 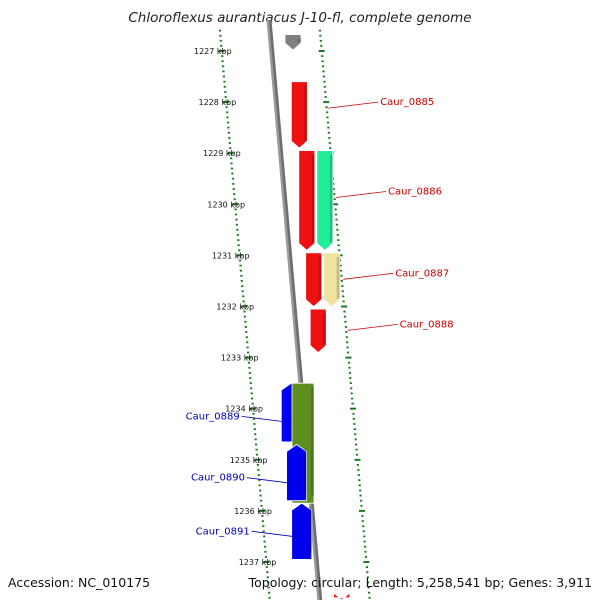 I want to click on gene-label-caur_0891: Caur_0891, so click(x=223, y=531).